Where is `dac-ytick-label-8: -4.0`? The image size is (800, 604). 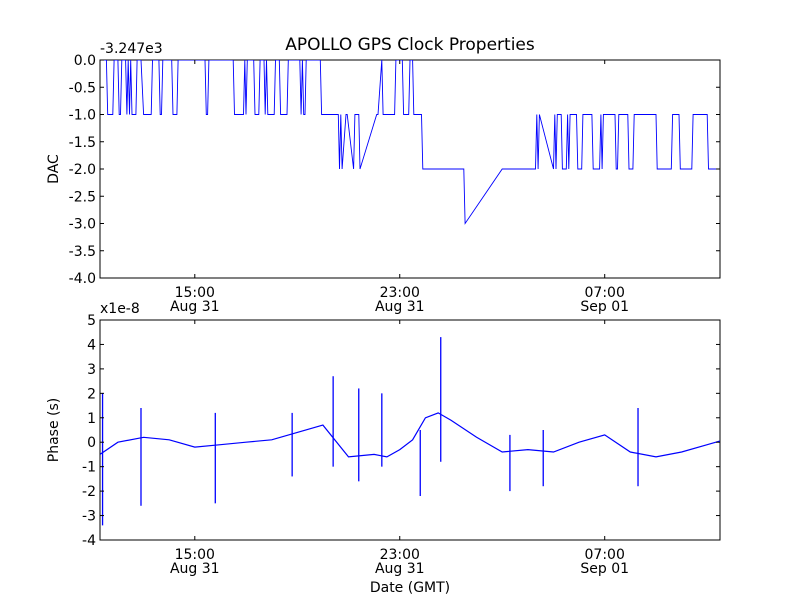
dac-ytick-label-8: -4.0 is located at coordinates (82, 279).